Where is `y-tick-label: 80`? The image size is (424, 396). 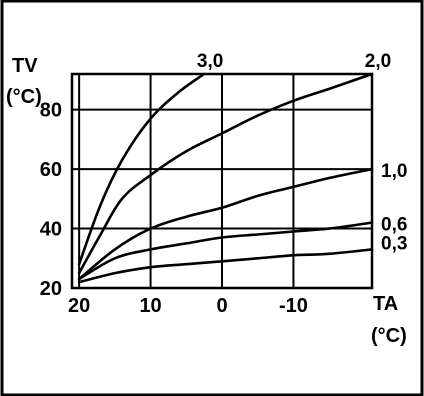 y-tick-label: 80 is located at coordinates (51, 111).